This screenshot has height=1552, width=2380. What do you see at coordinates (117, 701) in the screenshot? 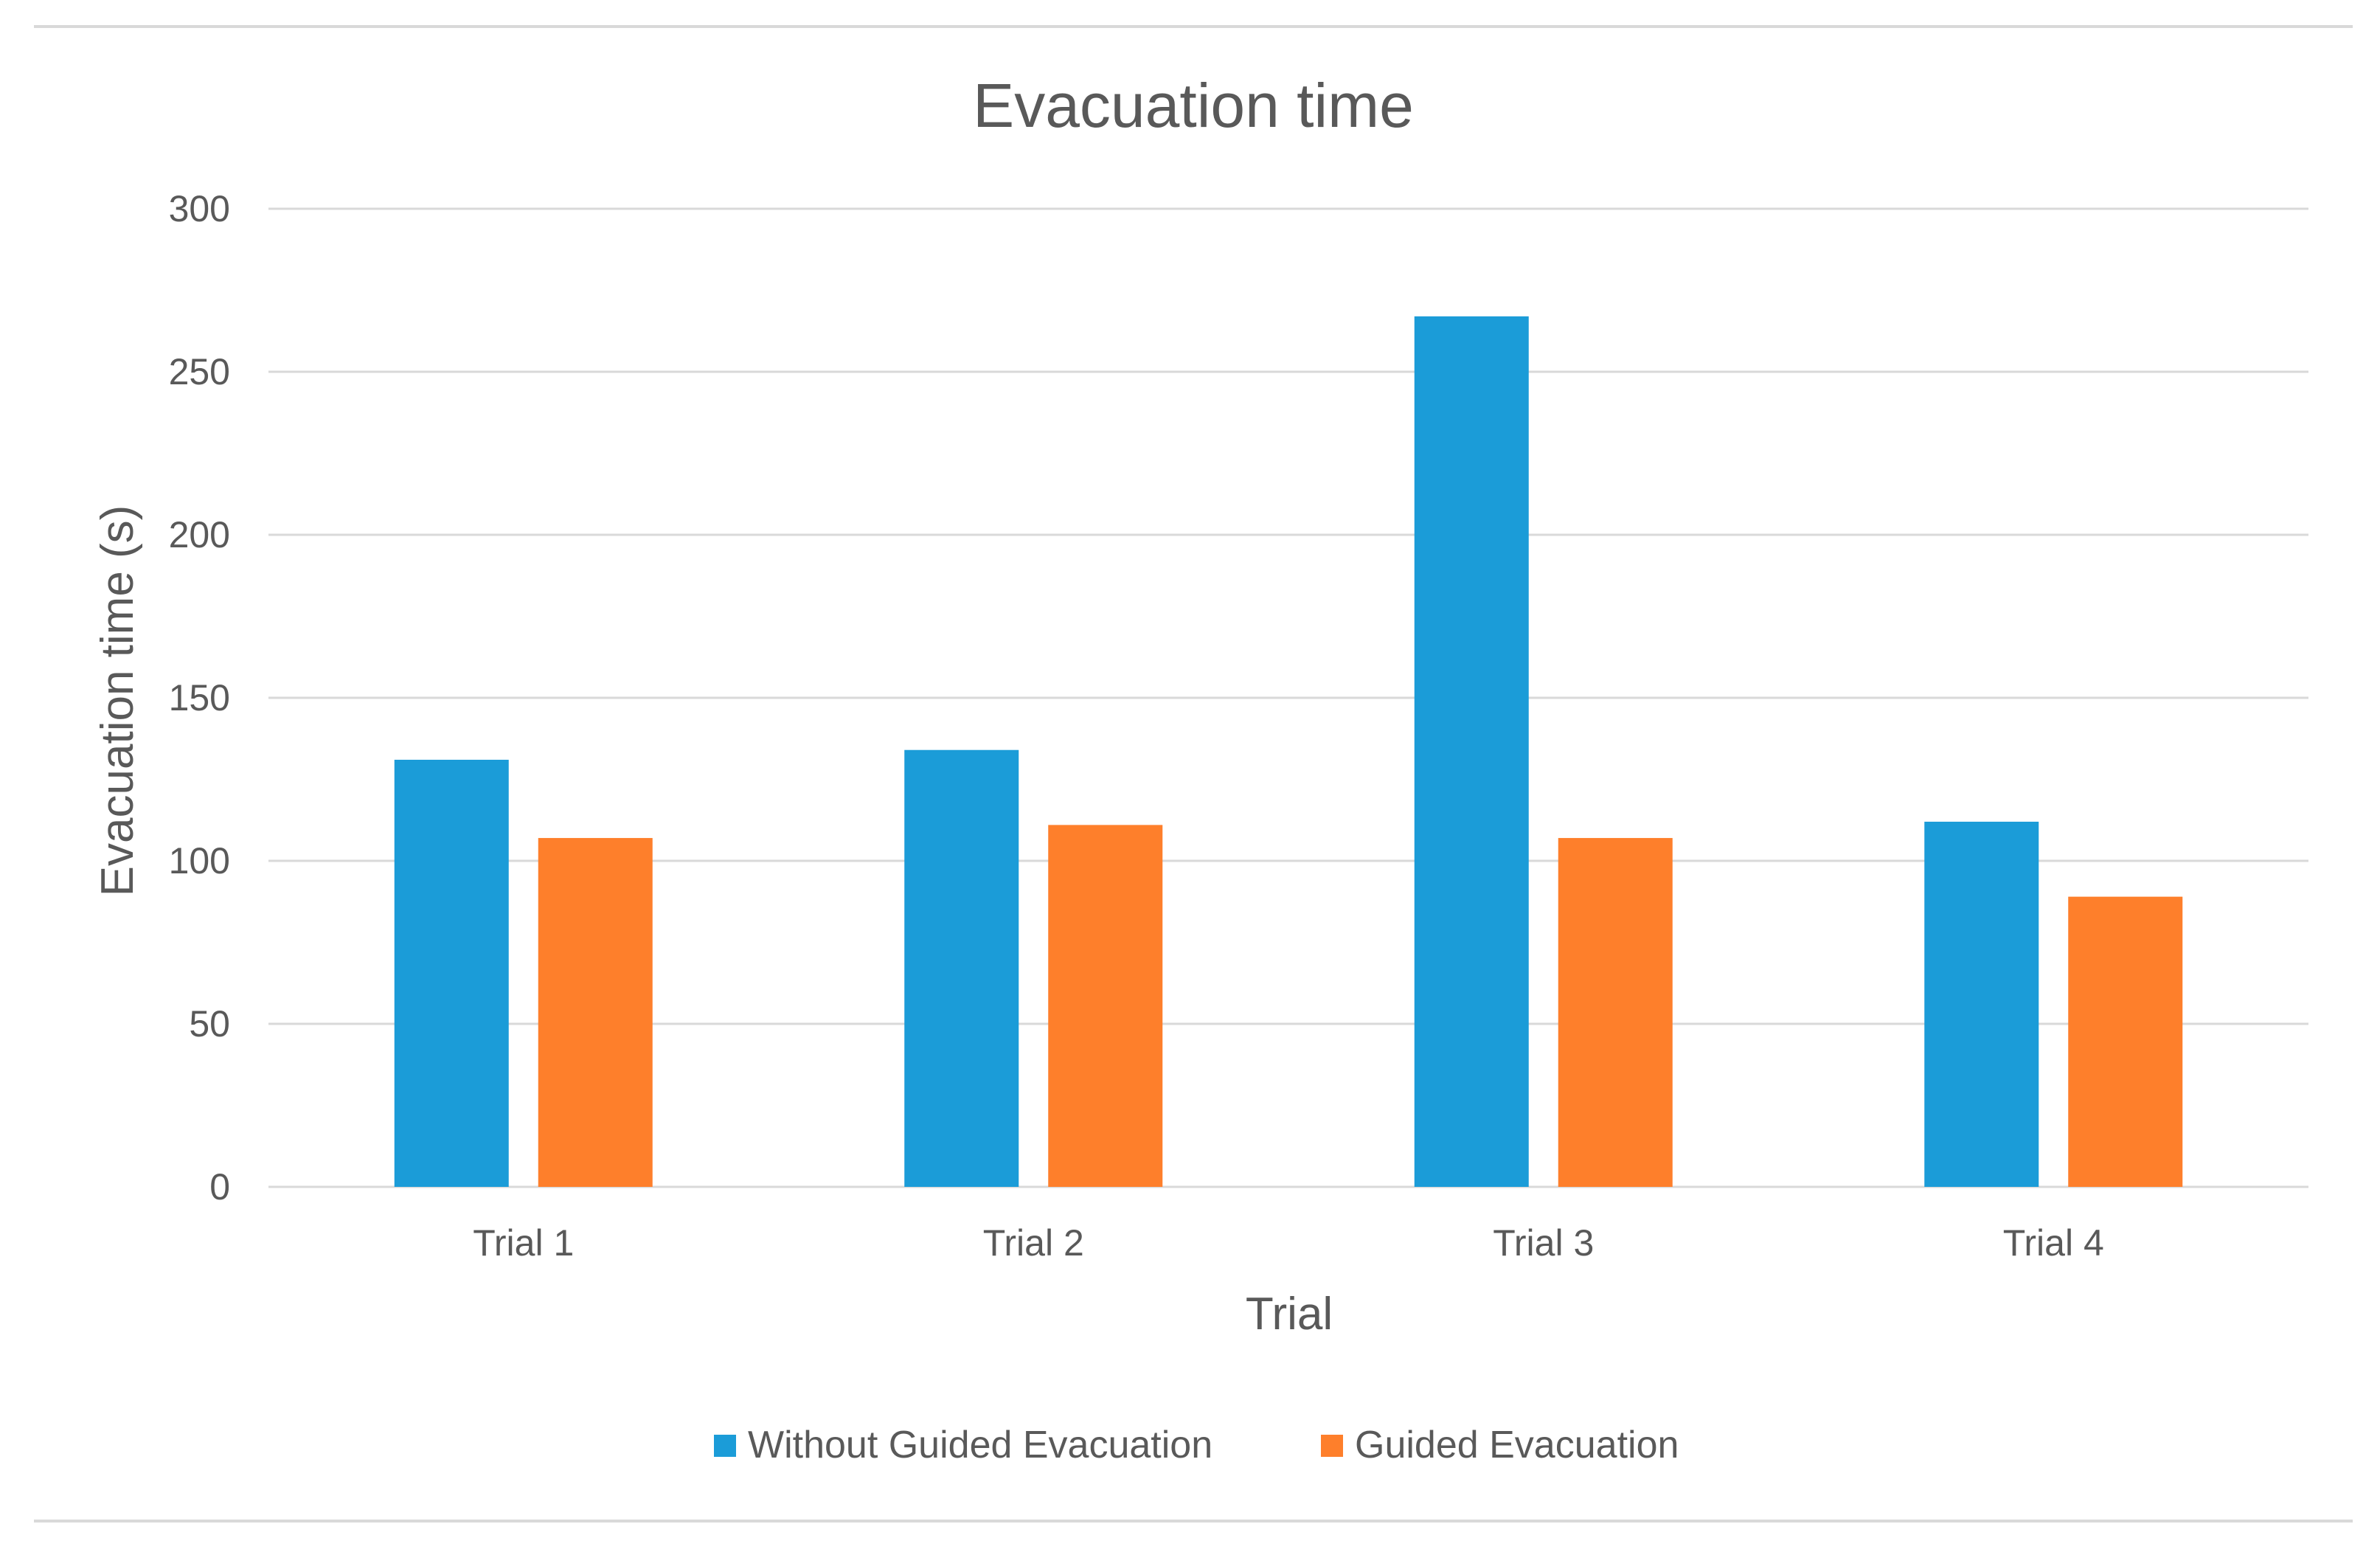
I see `y-axis-title: Evacuation time (s)` at bounding box center [117, 701].